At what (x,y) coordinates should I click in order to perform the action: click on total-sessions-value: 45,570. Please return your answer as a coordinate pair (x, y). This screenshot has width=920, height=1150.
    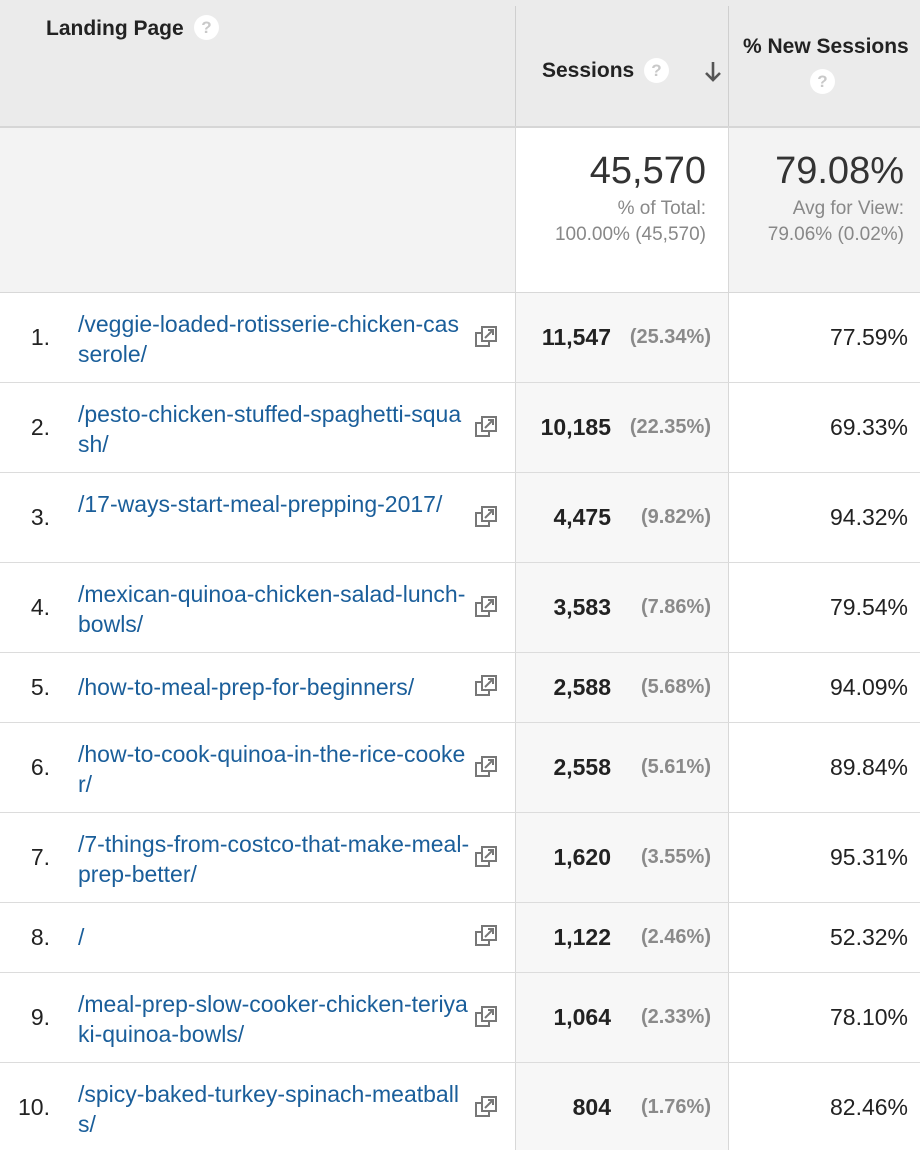
    Looking at the image, I should click on (647, 171).